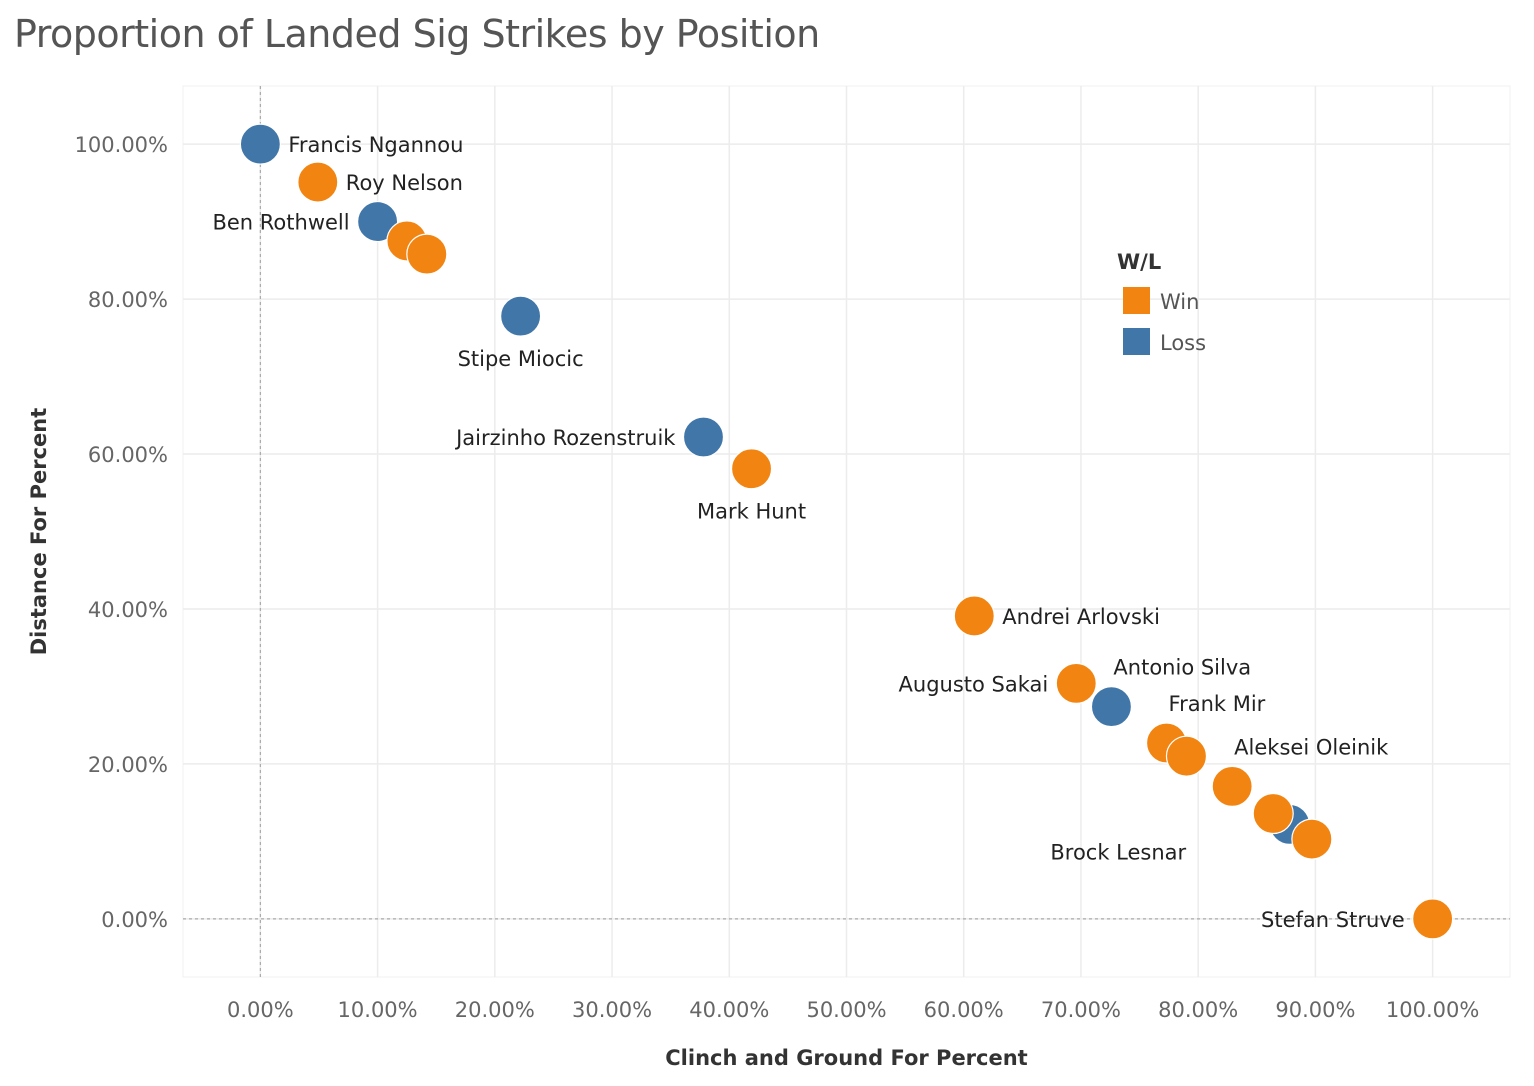  What do you see at coordinates (404, 183) in the screenshot?
I see `point-label: Roy Nelson` at bounding box center [404, 183].